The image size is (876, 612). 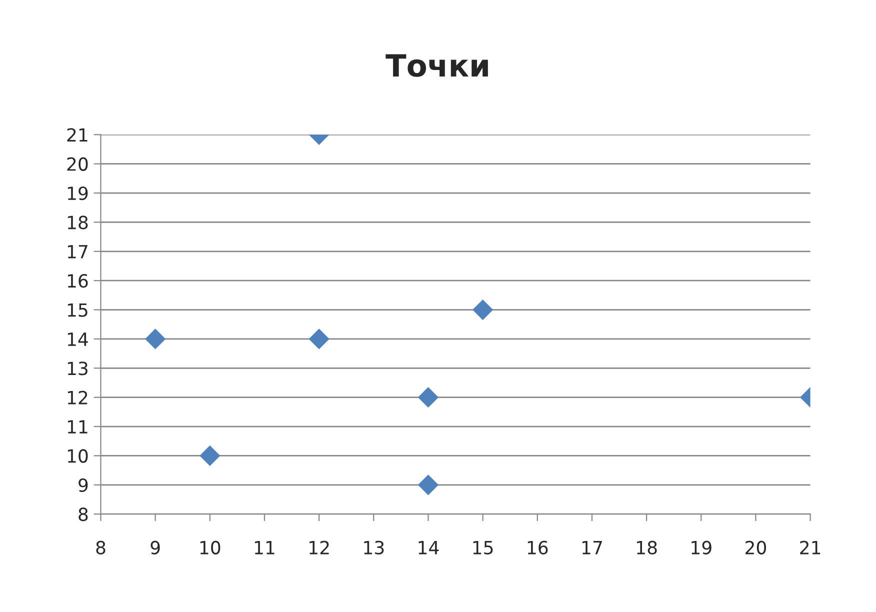 What do you see at coordinates (78, 397) in the screenshot?
I see `y-tick-label: 12` at bounding box center [78, 397].